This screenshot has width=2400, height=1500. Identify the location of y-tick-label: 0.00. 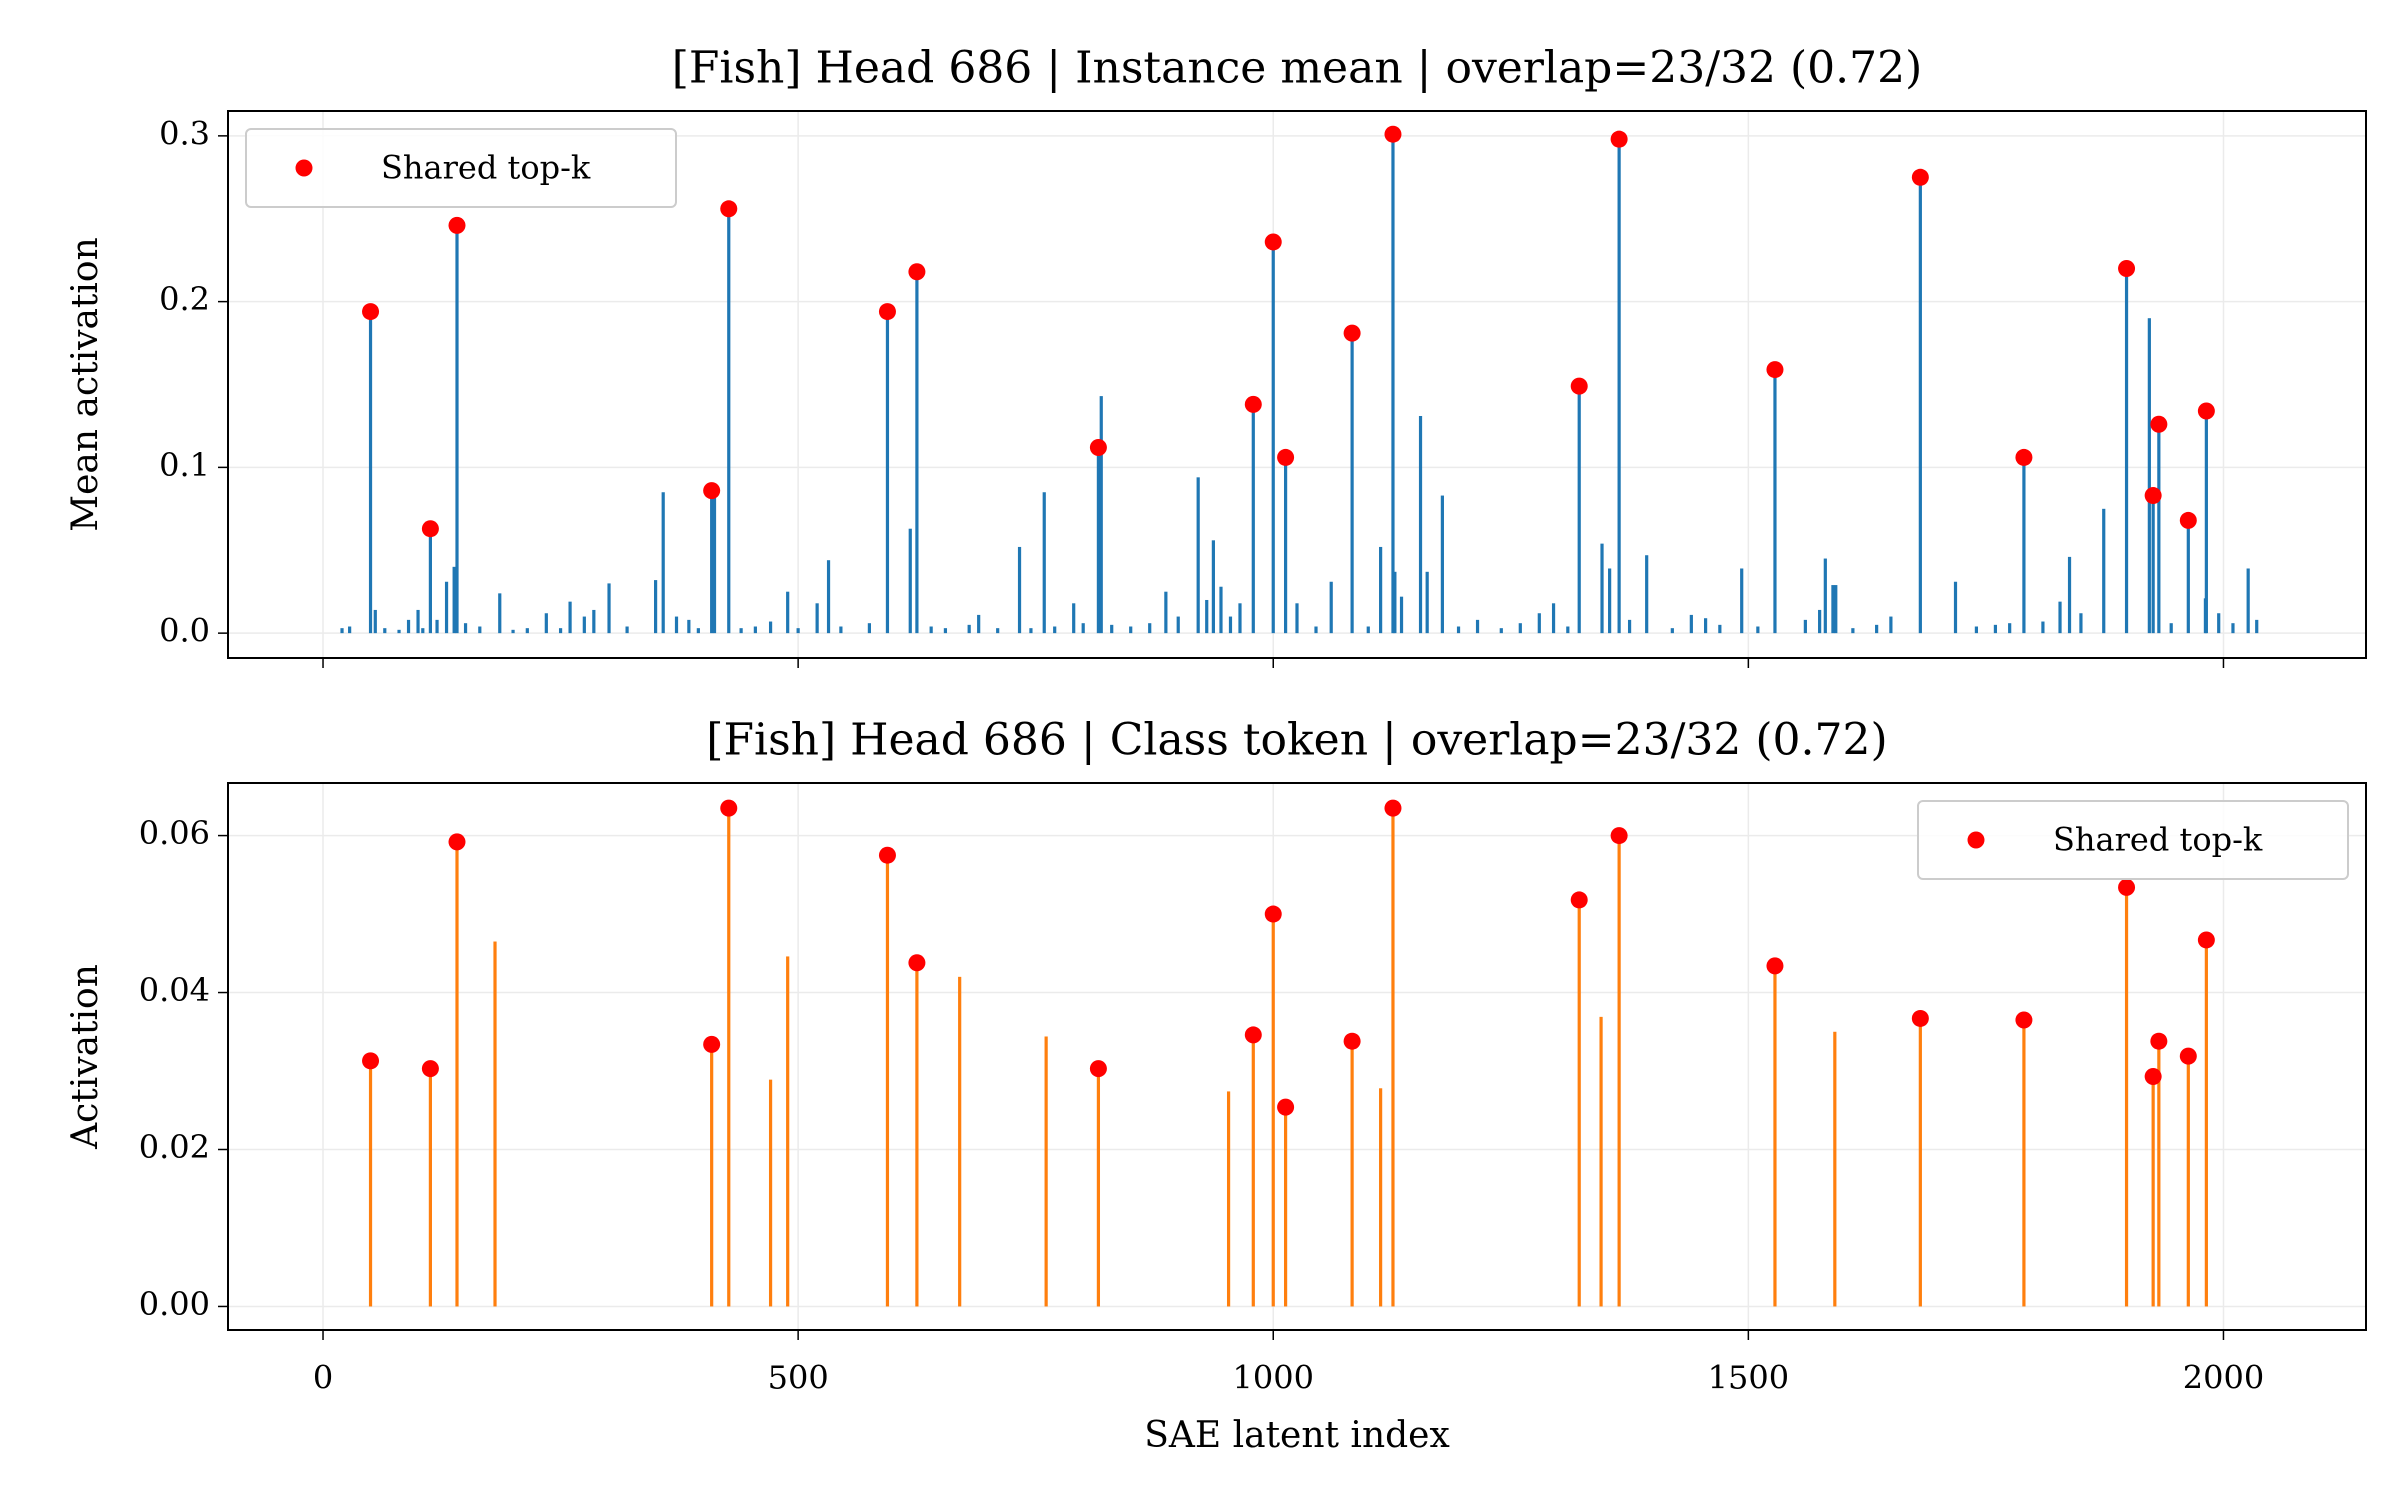
(174, 1304).